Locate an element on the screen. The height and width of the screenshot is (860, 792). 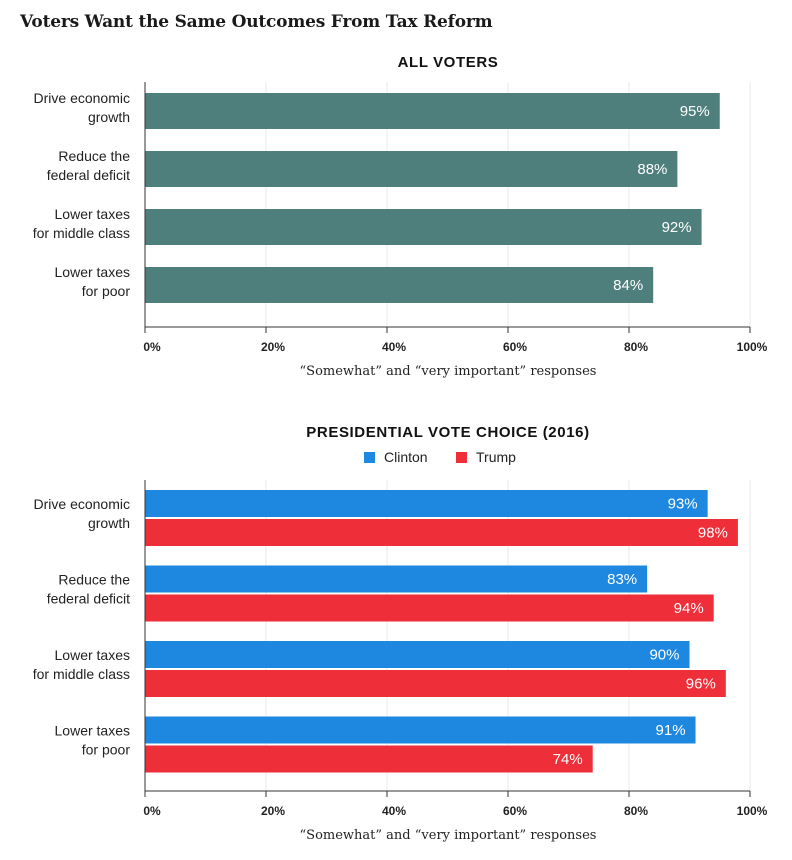
legend-label-clinton: Clinton is located at coordinates (406, 457).